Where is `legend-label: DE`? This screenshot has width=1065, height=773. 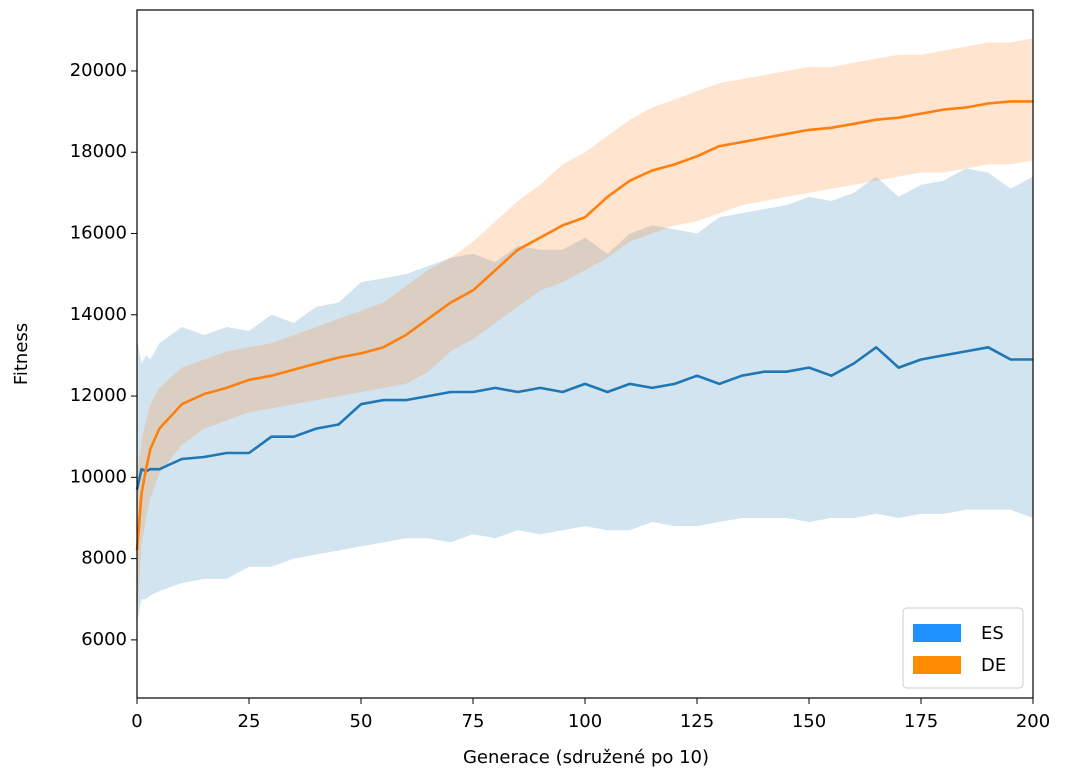
legend-label: DE is located at coordinates (993, 665).